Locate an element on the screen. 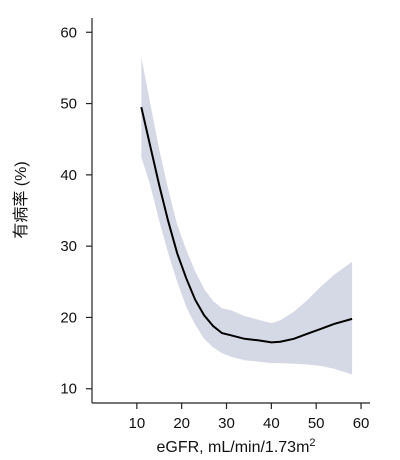 Image resolution: width=400 pixels, height=460 pixels. y-tick-label: 60 is located at coordinates (68, 32).